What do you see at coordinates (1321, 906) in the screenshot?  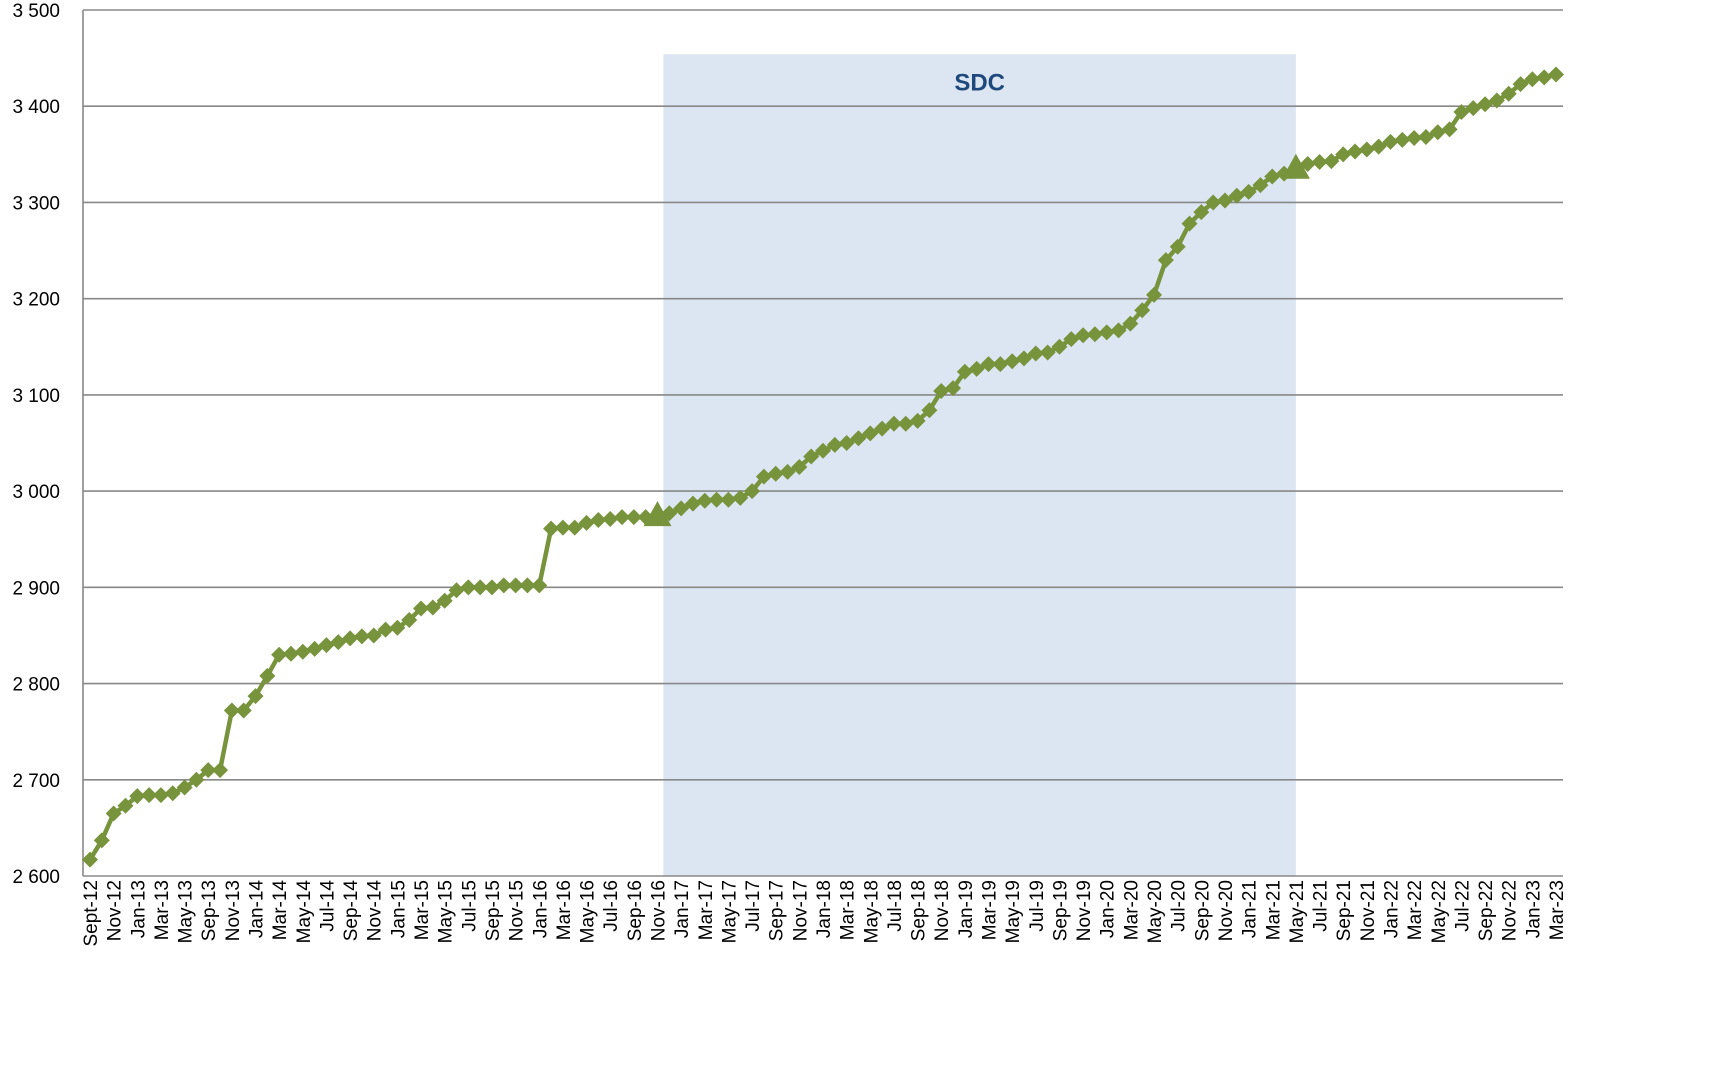 I see `x-tick-label: Jul-21` at bounding box center [1321, 906].